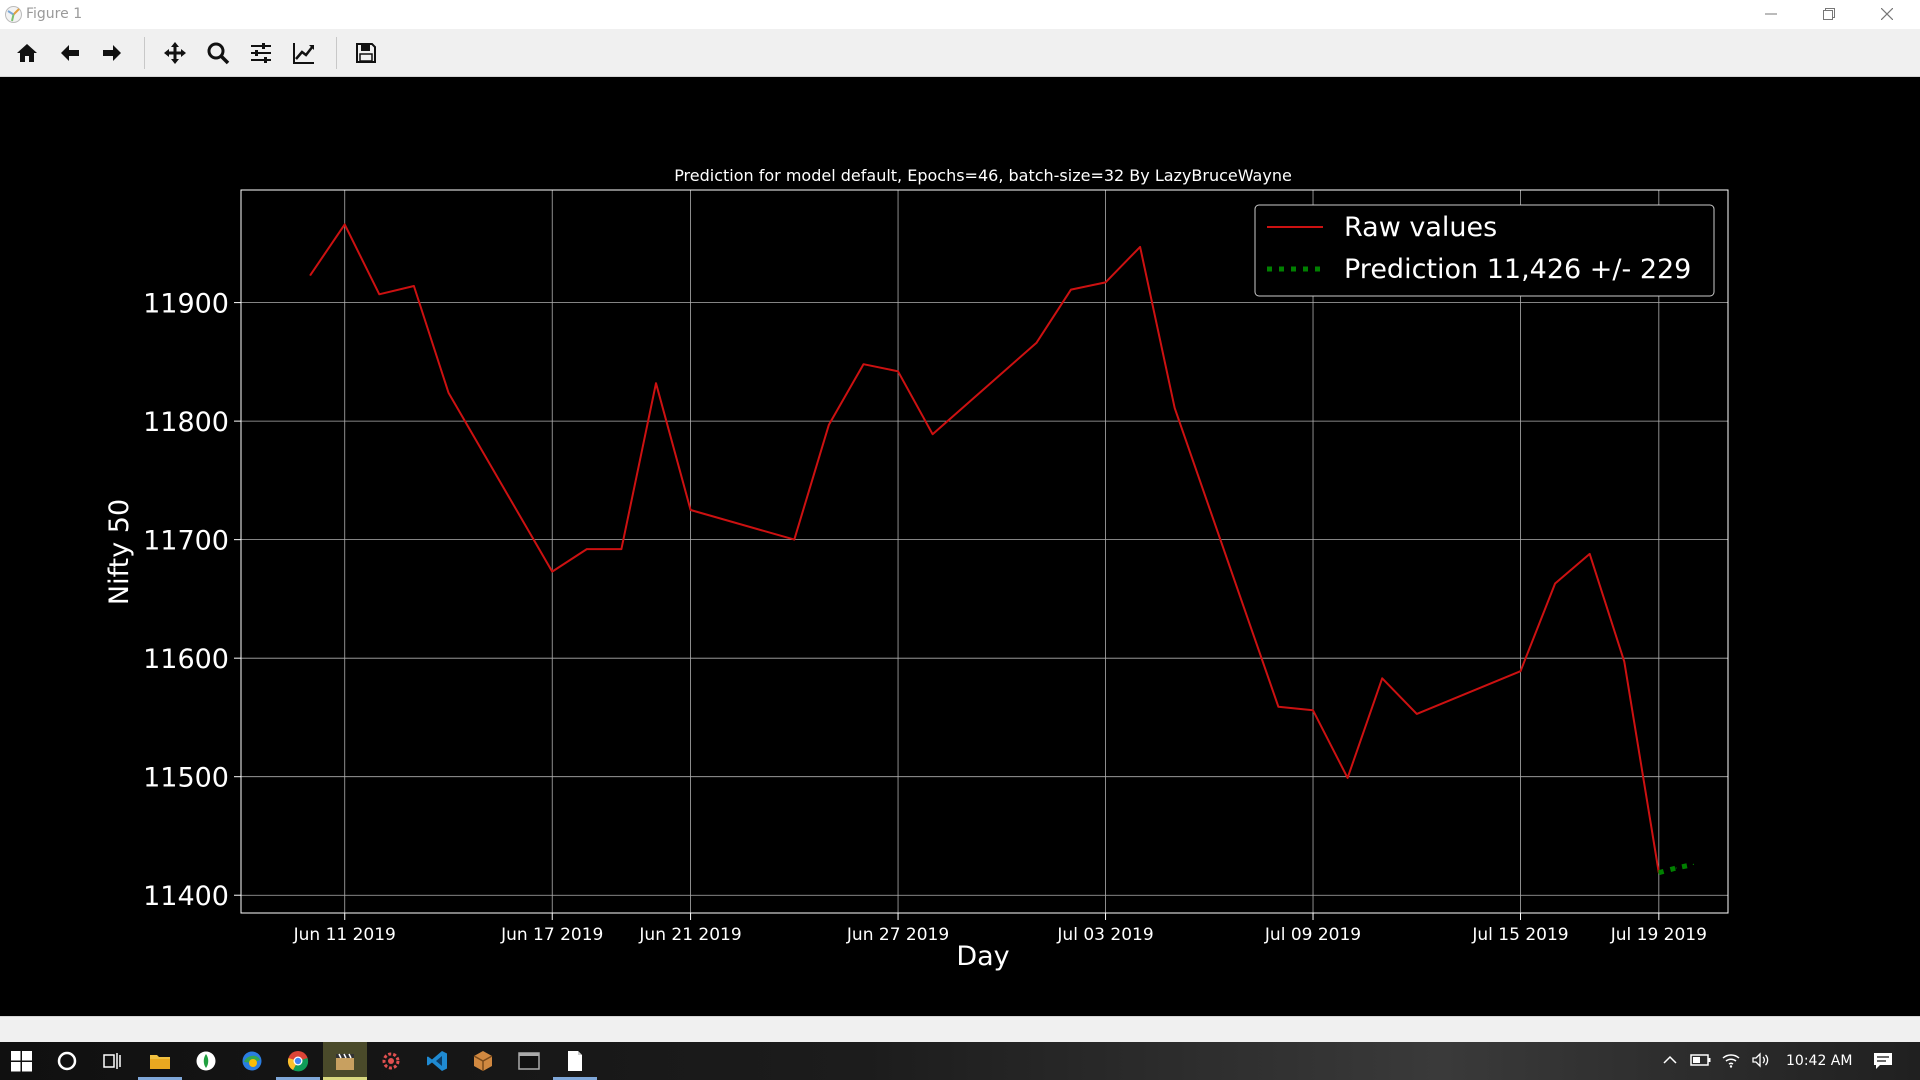 The width and height of the screenshot is (1920, 1080). What do you see at coordinates (960, 1061) in the screenshot?
I see `windows-taskbar: 10:42 AM` at bounding box center [960, 1061].